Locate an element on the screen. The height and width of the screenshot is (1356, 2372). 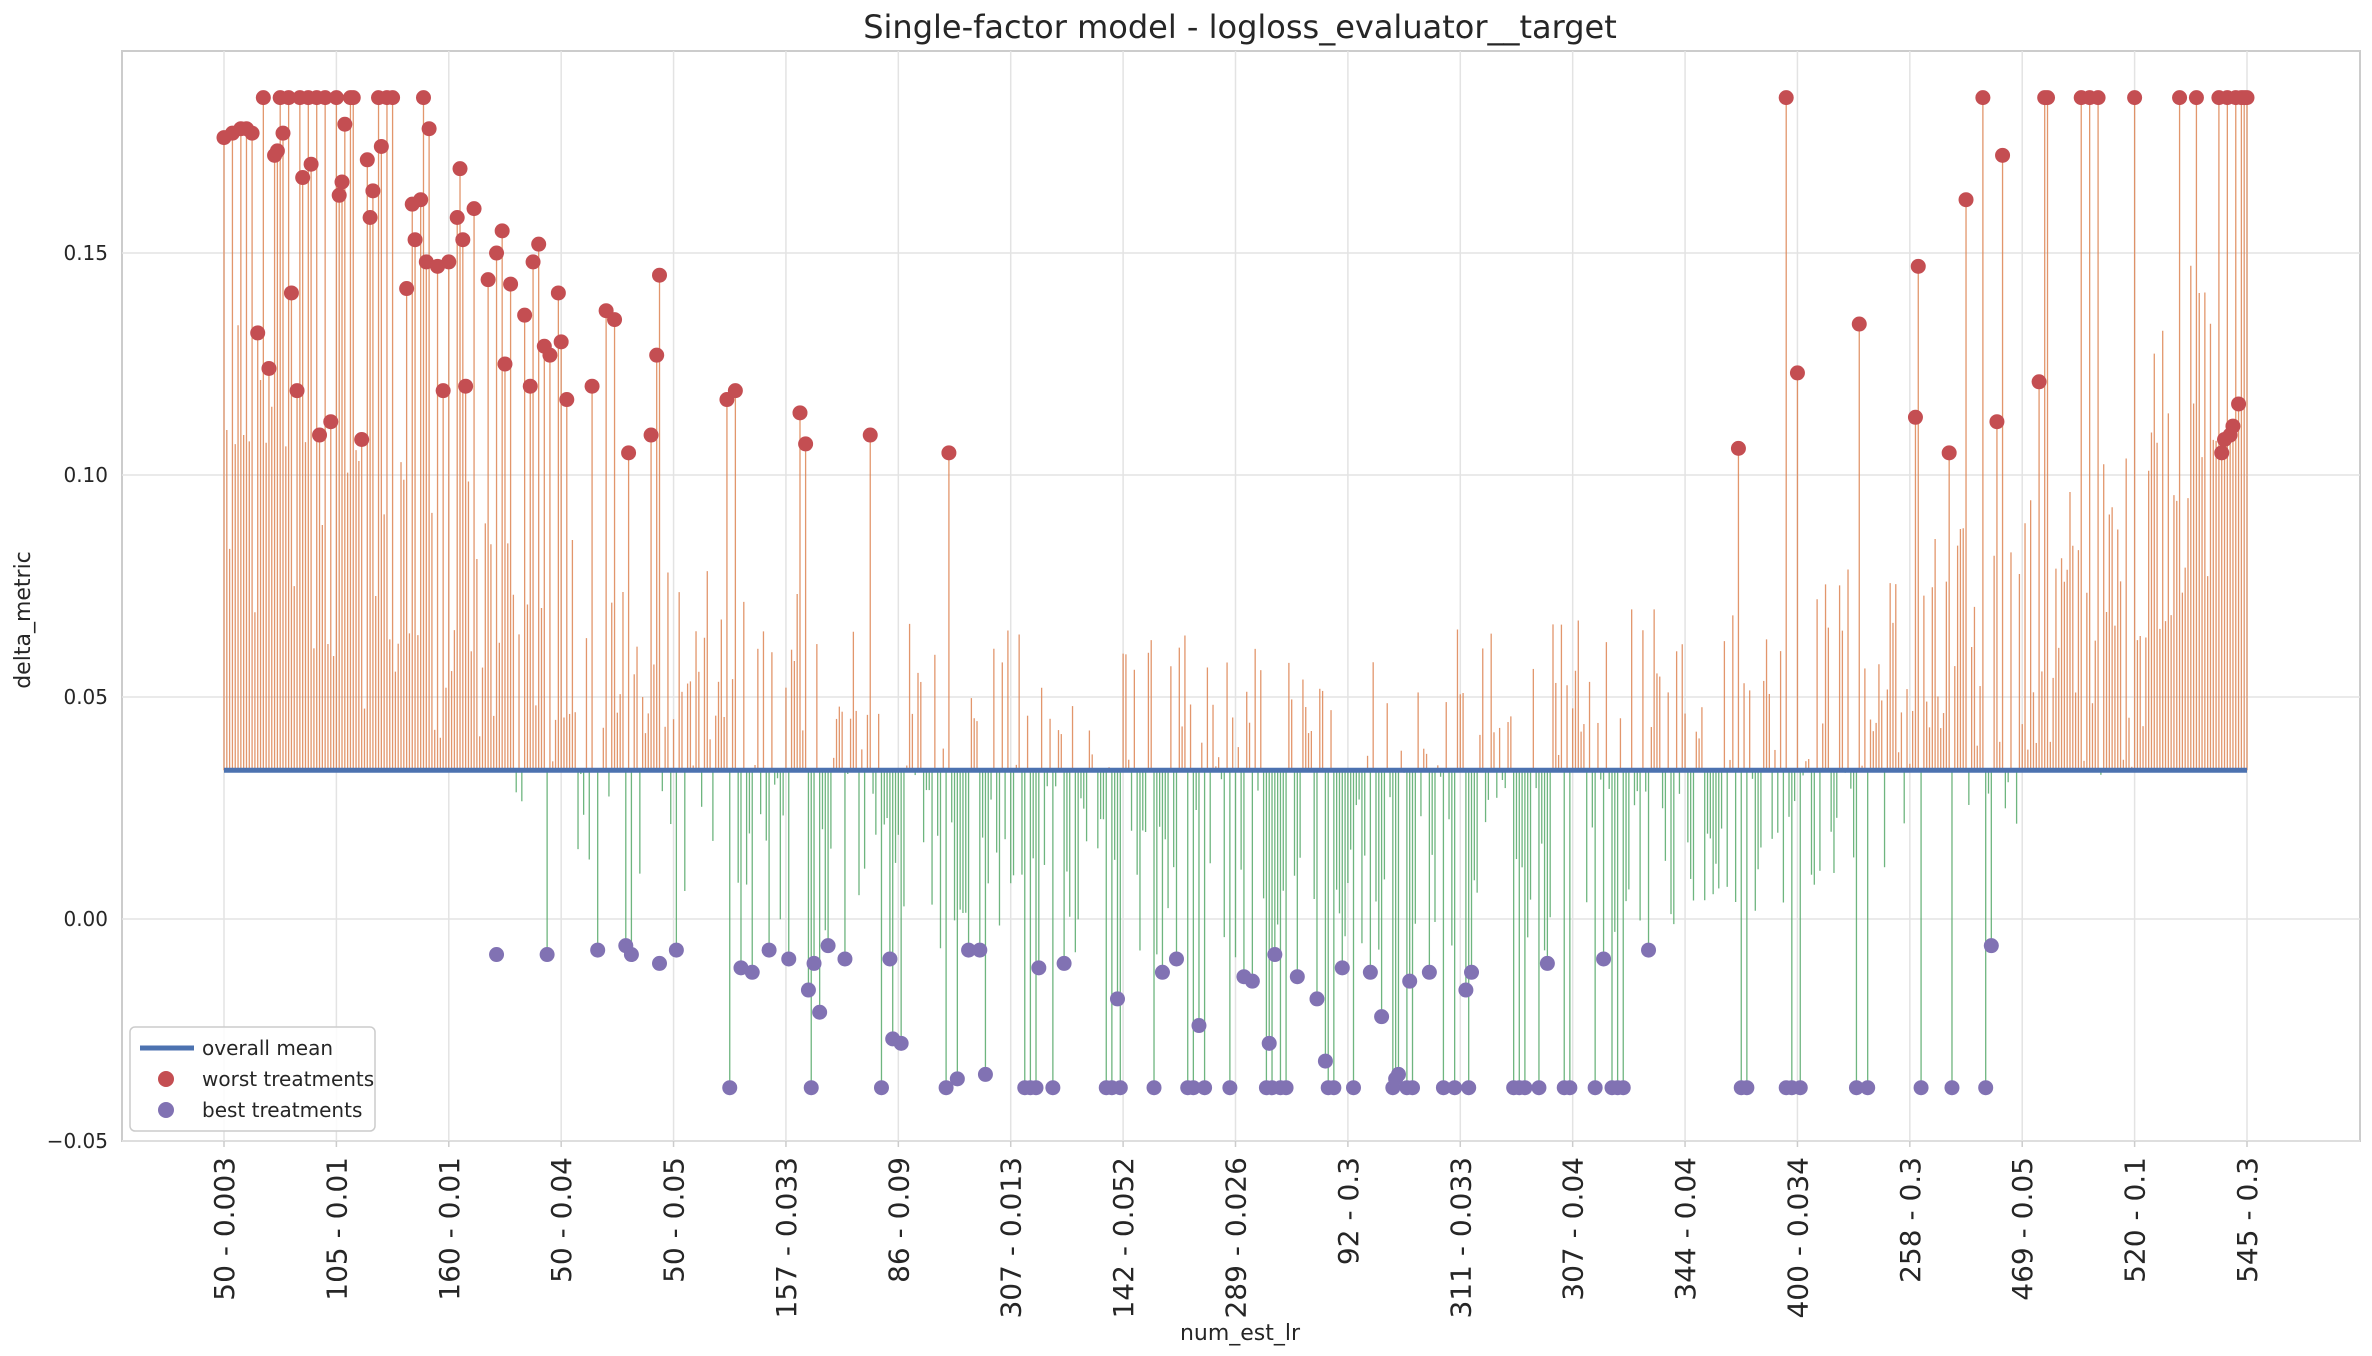
x-tick-label: 307 - 0.04 is located at coordinates (1573, 1229).